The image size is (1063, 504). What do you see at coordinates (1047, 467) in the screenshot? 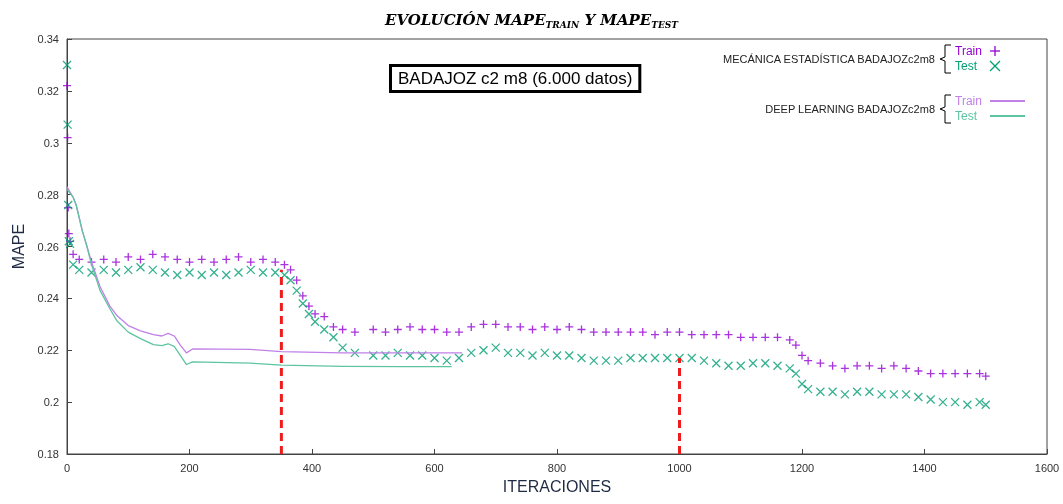
I see `x-tick-label: 1600` at bounding box center [1047, 467].